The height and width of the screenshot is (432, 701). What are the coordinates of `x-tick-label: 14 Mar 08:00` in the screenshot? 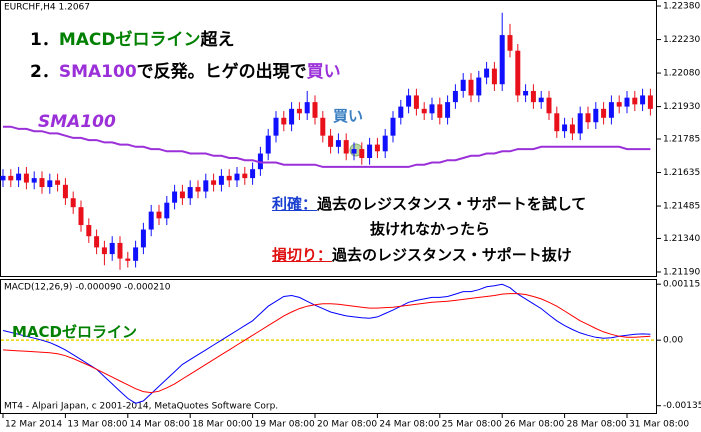 It's located at (160, 425).